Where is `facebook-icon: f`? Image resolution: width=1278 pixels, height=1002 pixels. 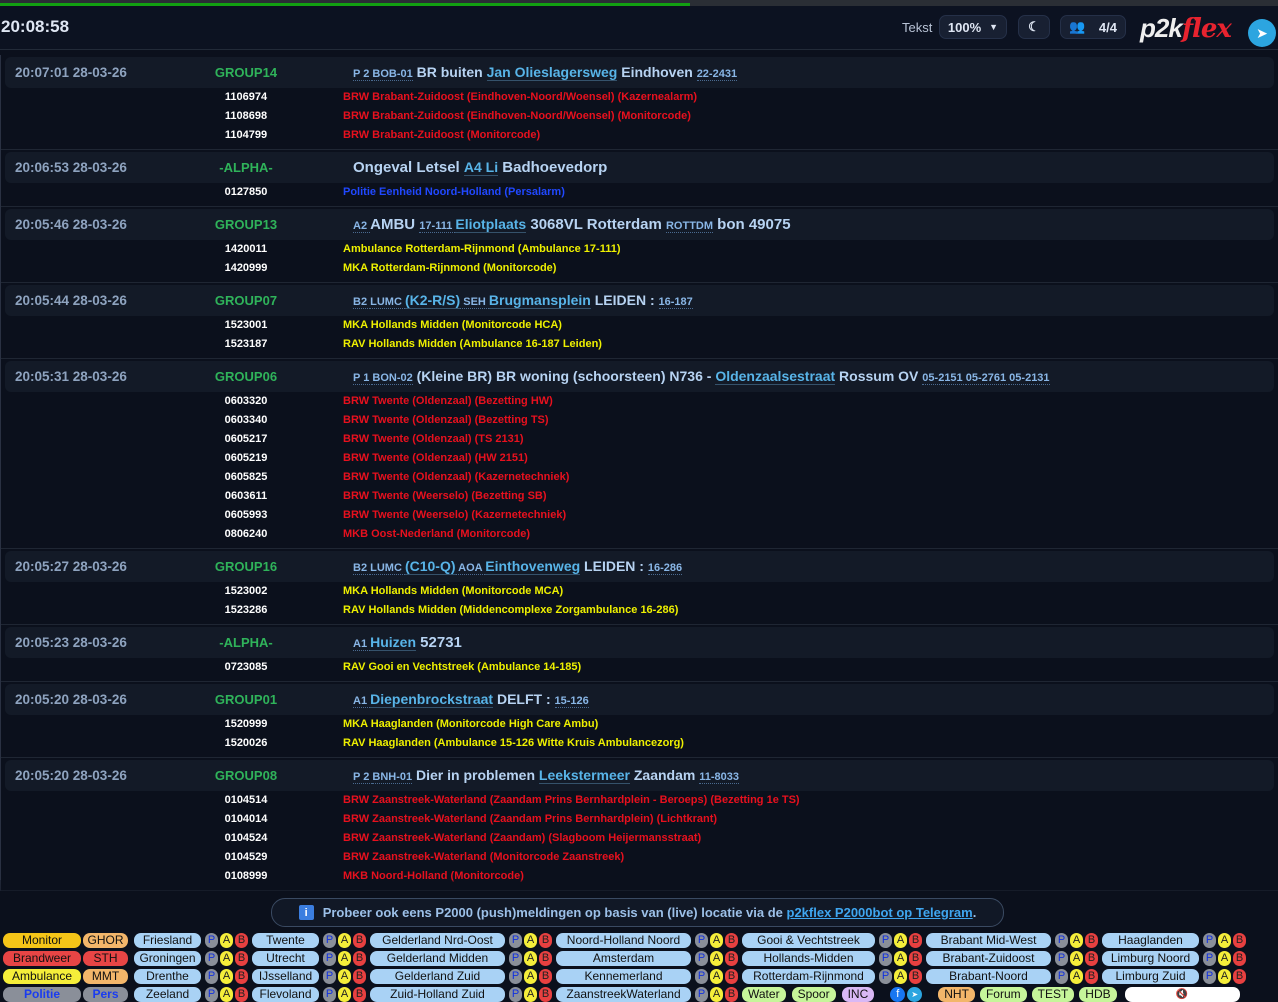
facebook-icon: f is located at coordinates (898, 994).